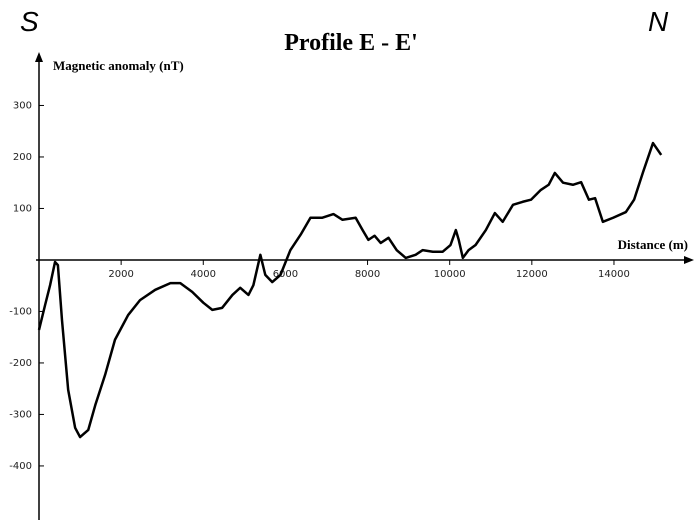 The height and width of the screenshot is (524, 700). I want to click on x-axis-arrow, so click(689, 260).